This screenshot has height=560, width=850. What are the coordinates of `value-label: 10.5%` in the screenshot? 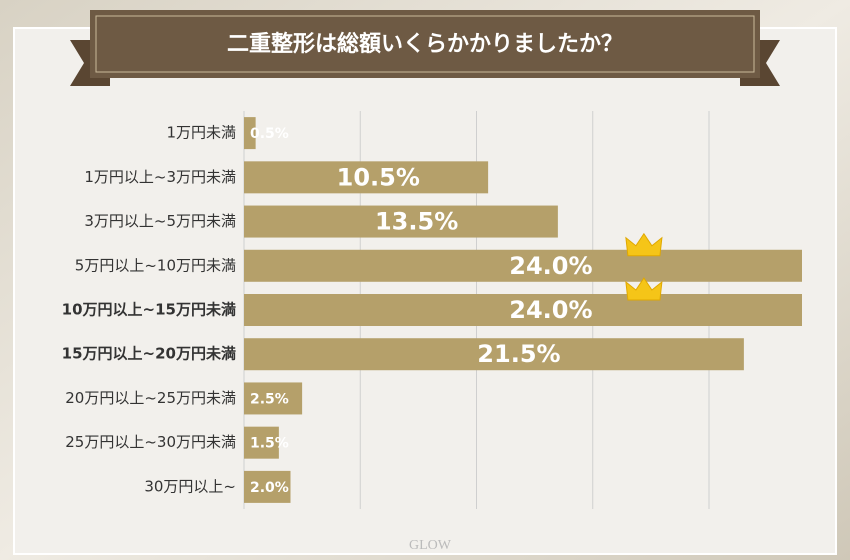 It's located at (378, 177).